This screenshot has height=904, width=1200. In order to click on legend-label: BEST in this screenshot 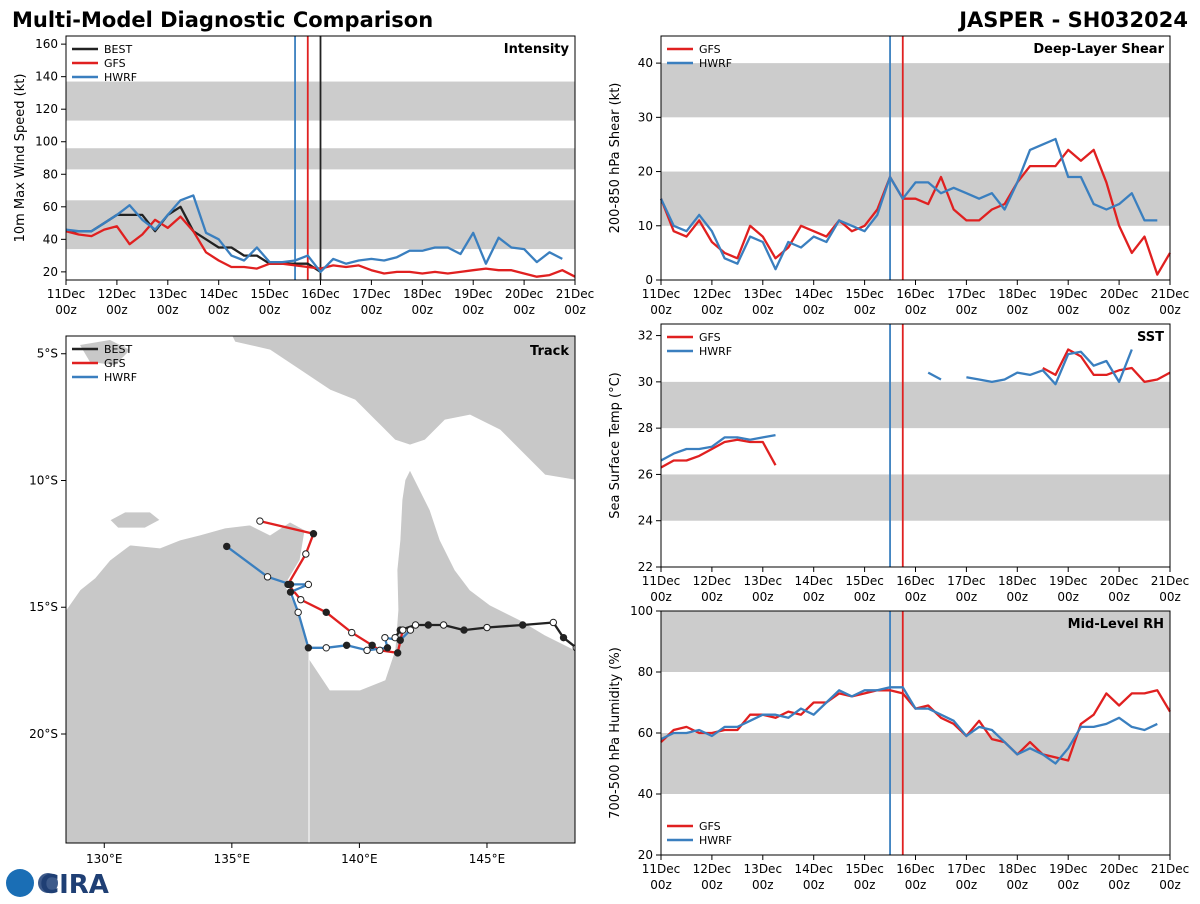, I will do `click(118, 349)`.